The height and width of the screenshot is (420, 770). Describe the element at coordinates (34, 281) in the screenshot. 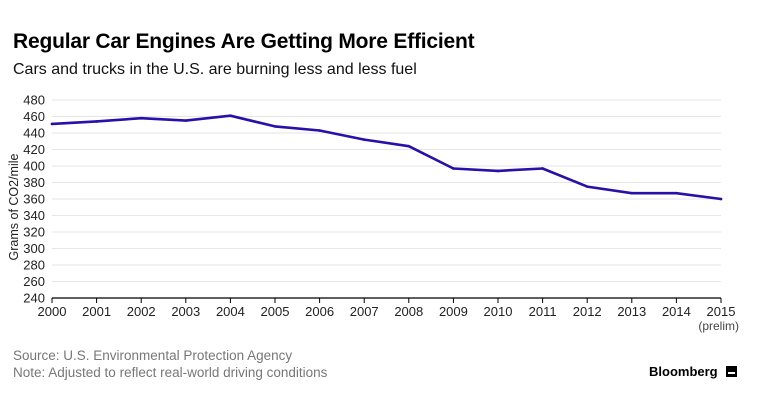

I see `y-tick-label: 260` at that location.